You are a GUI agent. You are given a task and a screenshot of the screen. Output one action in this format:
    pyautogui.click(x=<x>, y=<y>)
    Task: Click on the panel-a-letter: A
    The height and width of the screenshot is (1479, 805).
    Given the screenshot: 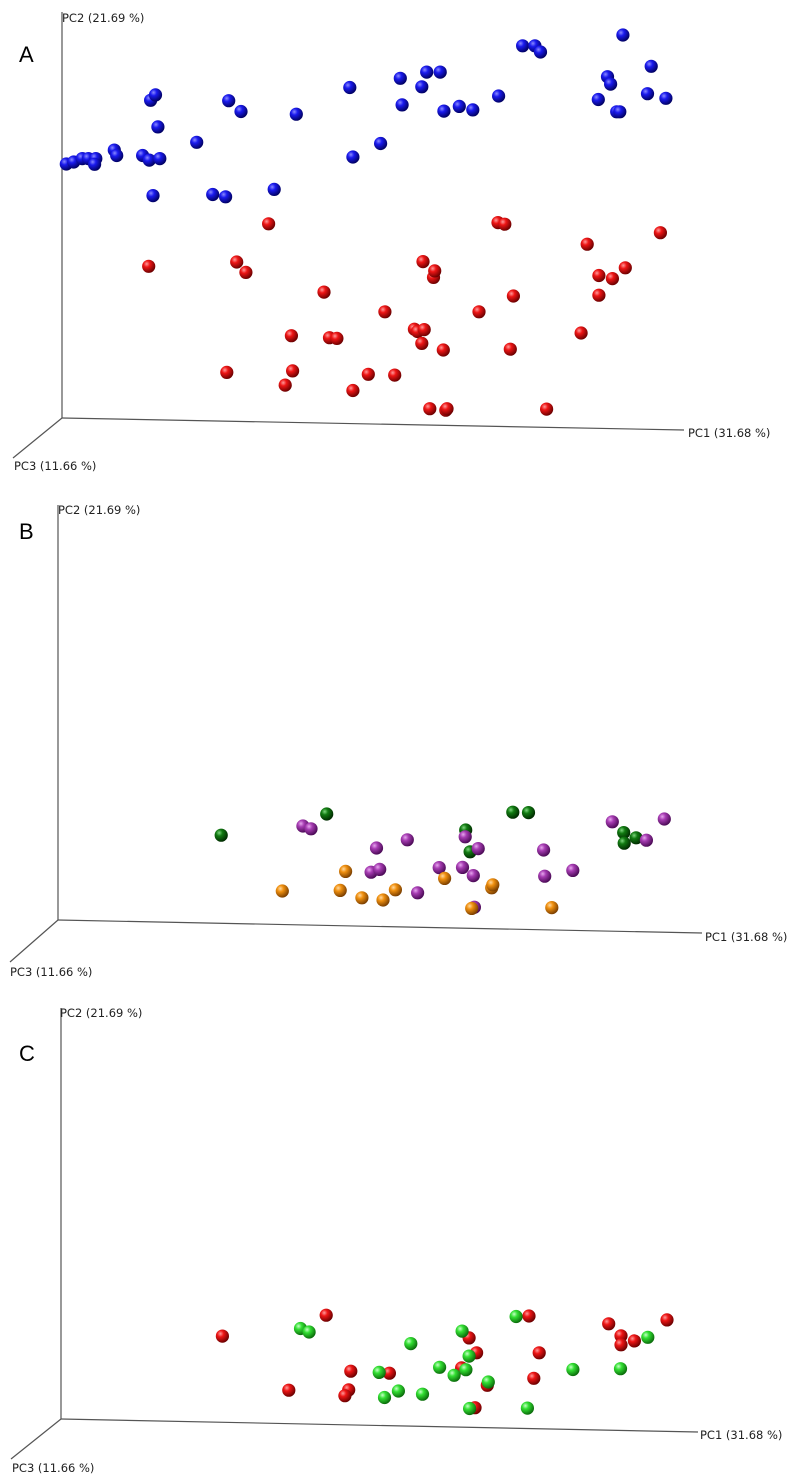 What is the action you would take?
    pyautogui.click(x=26, y=54)
    